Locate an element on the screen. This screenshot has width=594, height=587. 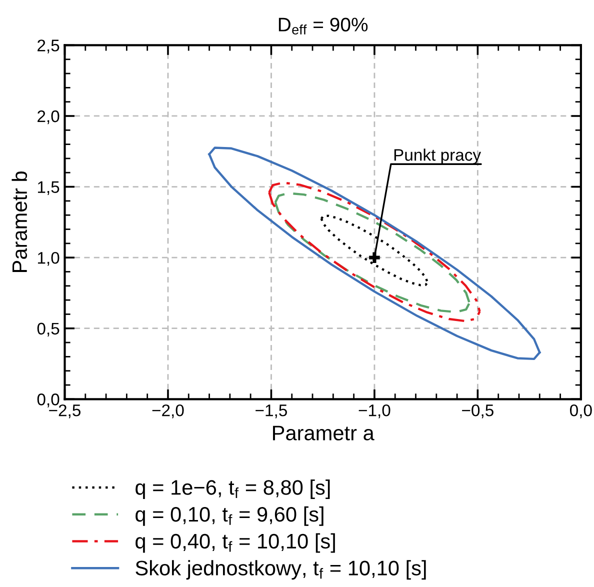
y-tick-label: 1,5 is located at coordinates (49, 188).